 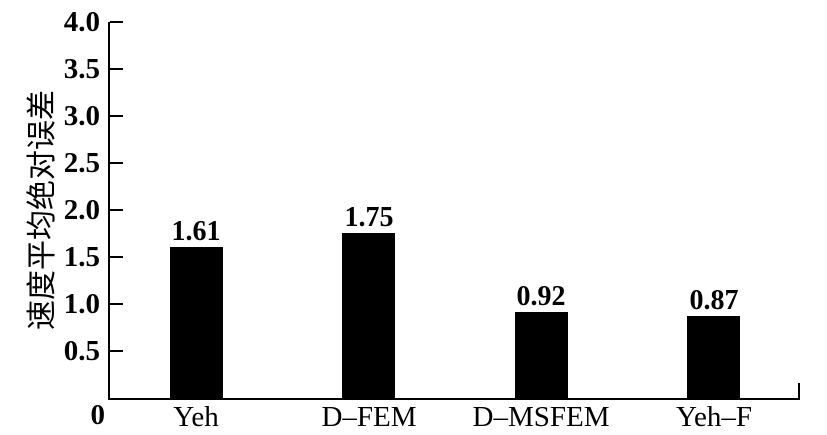 What do you see at coordinates (81, 351) in the screenshot?
I see `y-tick-label: 0.5` at bounding box center [81, 351].